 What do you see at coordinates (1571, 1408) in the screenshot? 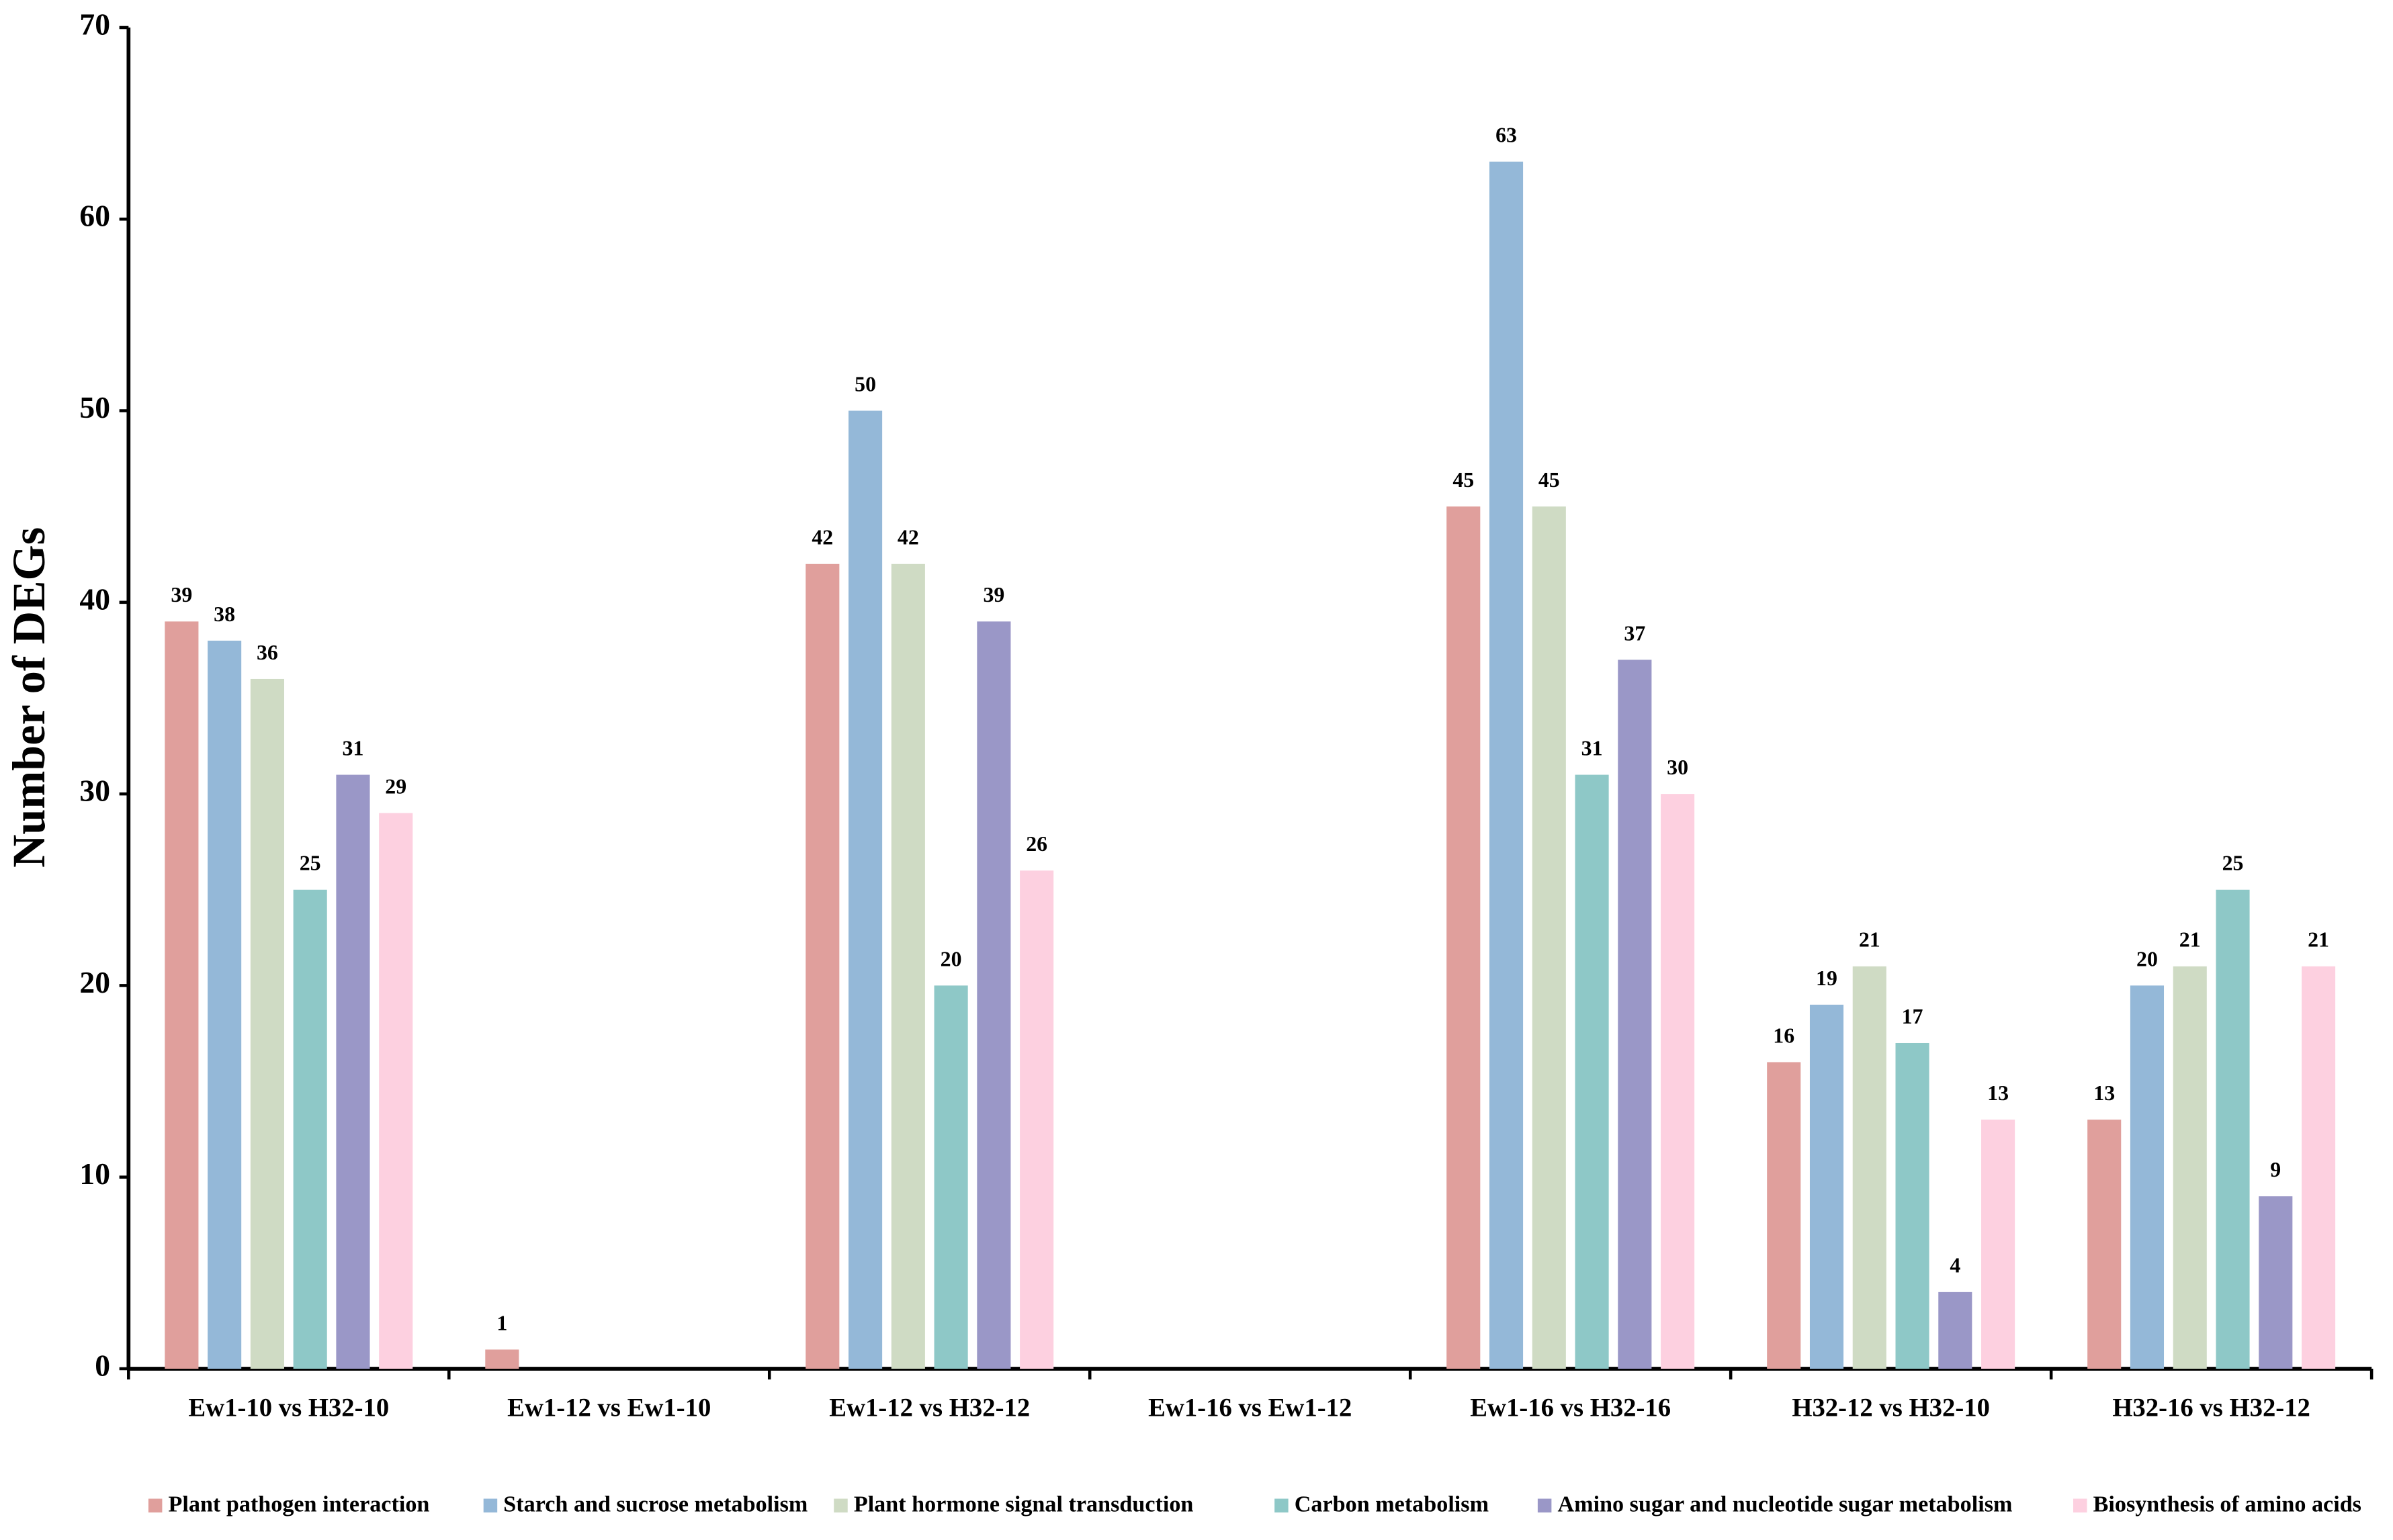
I see `x-tick-label: Ew1-16 vs H32-16` at bounding box center [1571, 1408].